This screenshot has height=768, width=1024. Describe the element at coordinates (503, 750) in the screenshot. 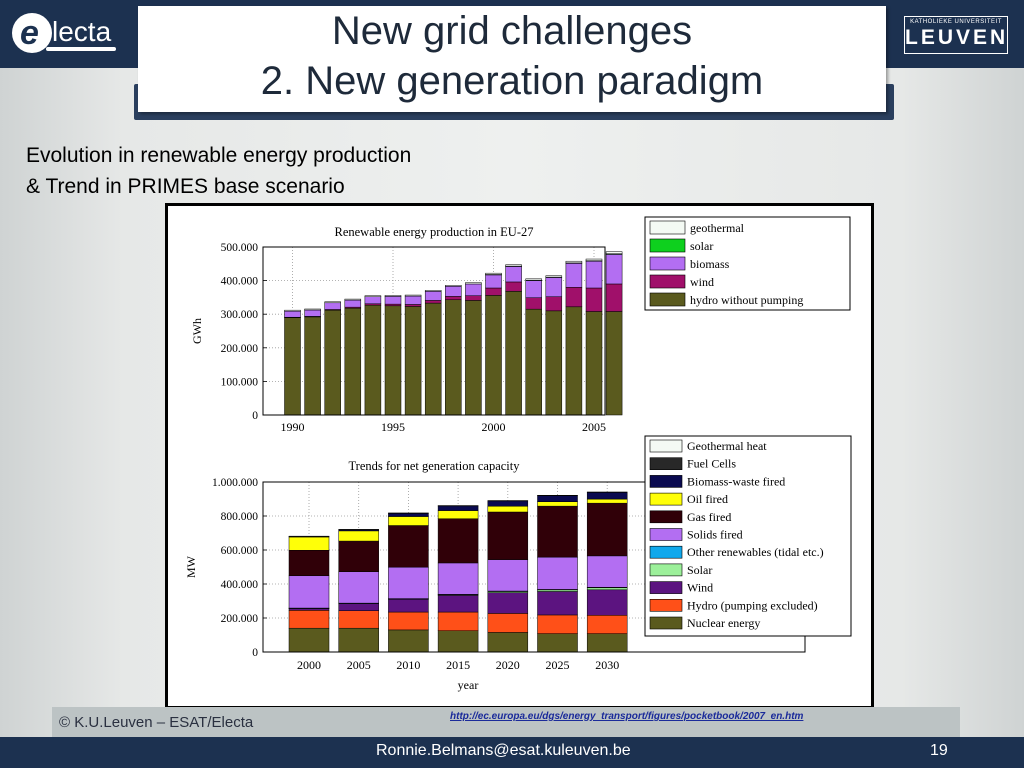

I see `author-email: Ronnie.Belmans@esat.kuleuven.be` at that location.